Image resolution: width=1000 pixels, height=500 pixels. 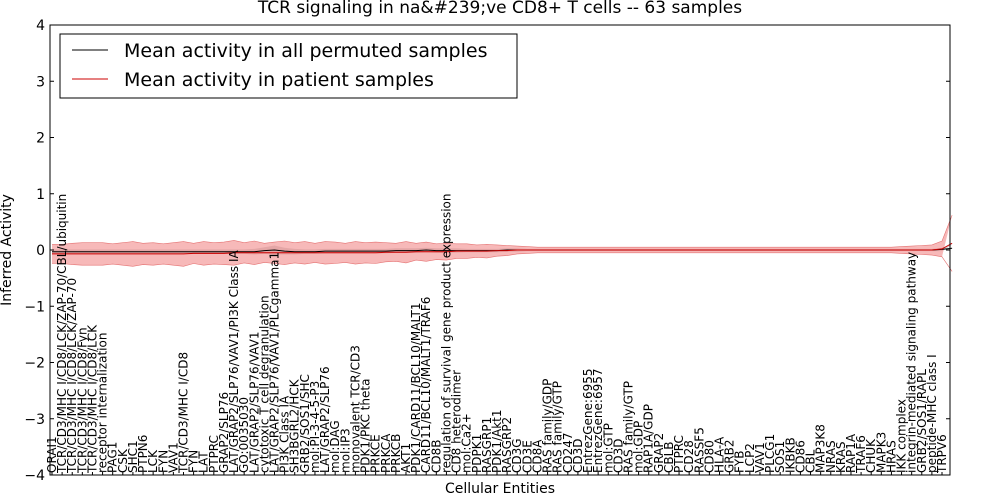 I want to click on x-tick-label: HLA-A, so click(x=720, y=454).